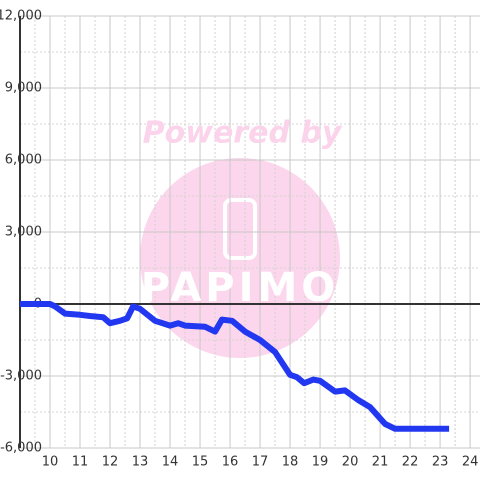 Image resolution: width=480 pixels, height=480 pixels. I want to click on y-tick-label: 6,000, so click(23, 160).